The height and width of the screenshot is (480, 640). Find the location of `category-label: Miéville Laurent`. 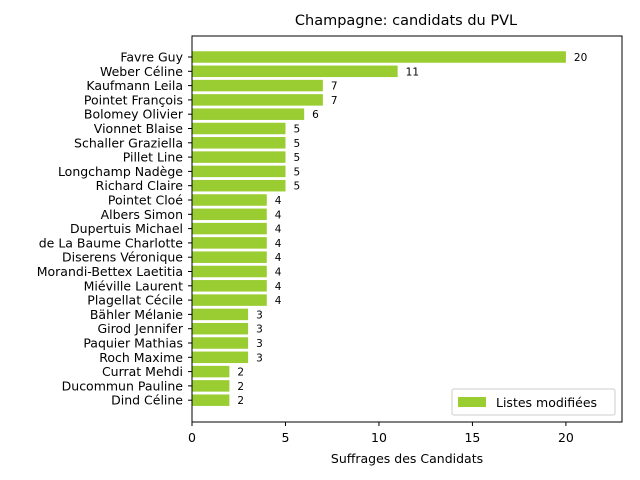

category-label: Miéville Laurent is located at coordinates (133, 285).